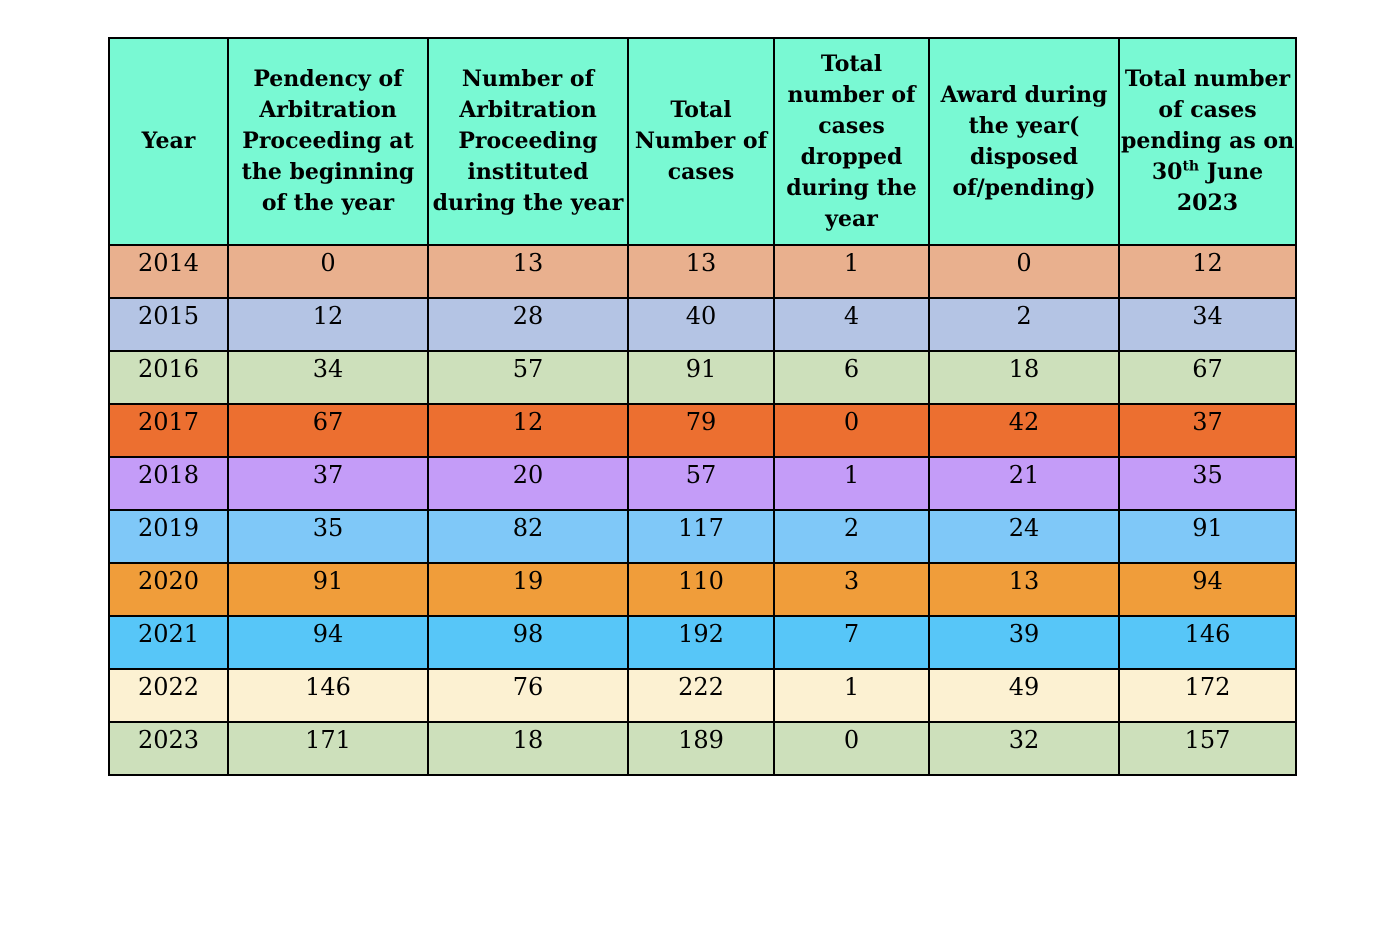 This screenshot has height=934, width=1378. What do you see at coordinates (851, 324) in the screenshot?
I see `value-cell: 4` at bounding box center [851, 324].